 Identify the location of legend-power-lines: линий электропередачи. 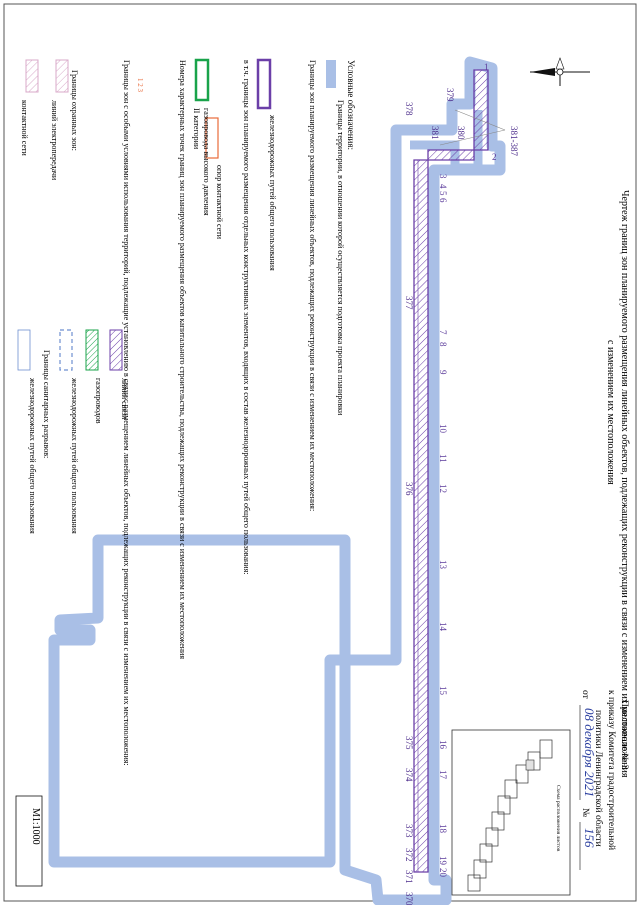
(54, 140).